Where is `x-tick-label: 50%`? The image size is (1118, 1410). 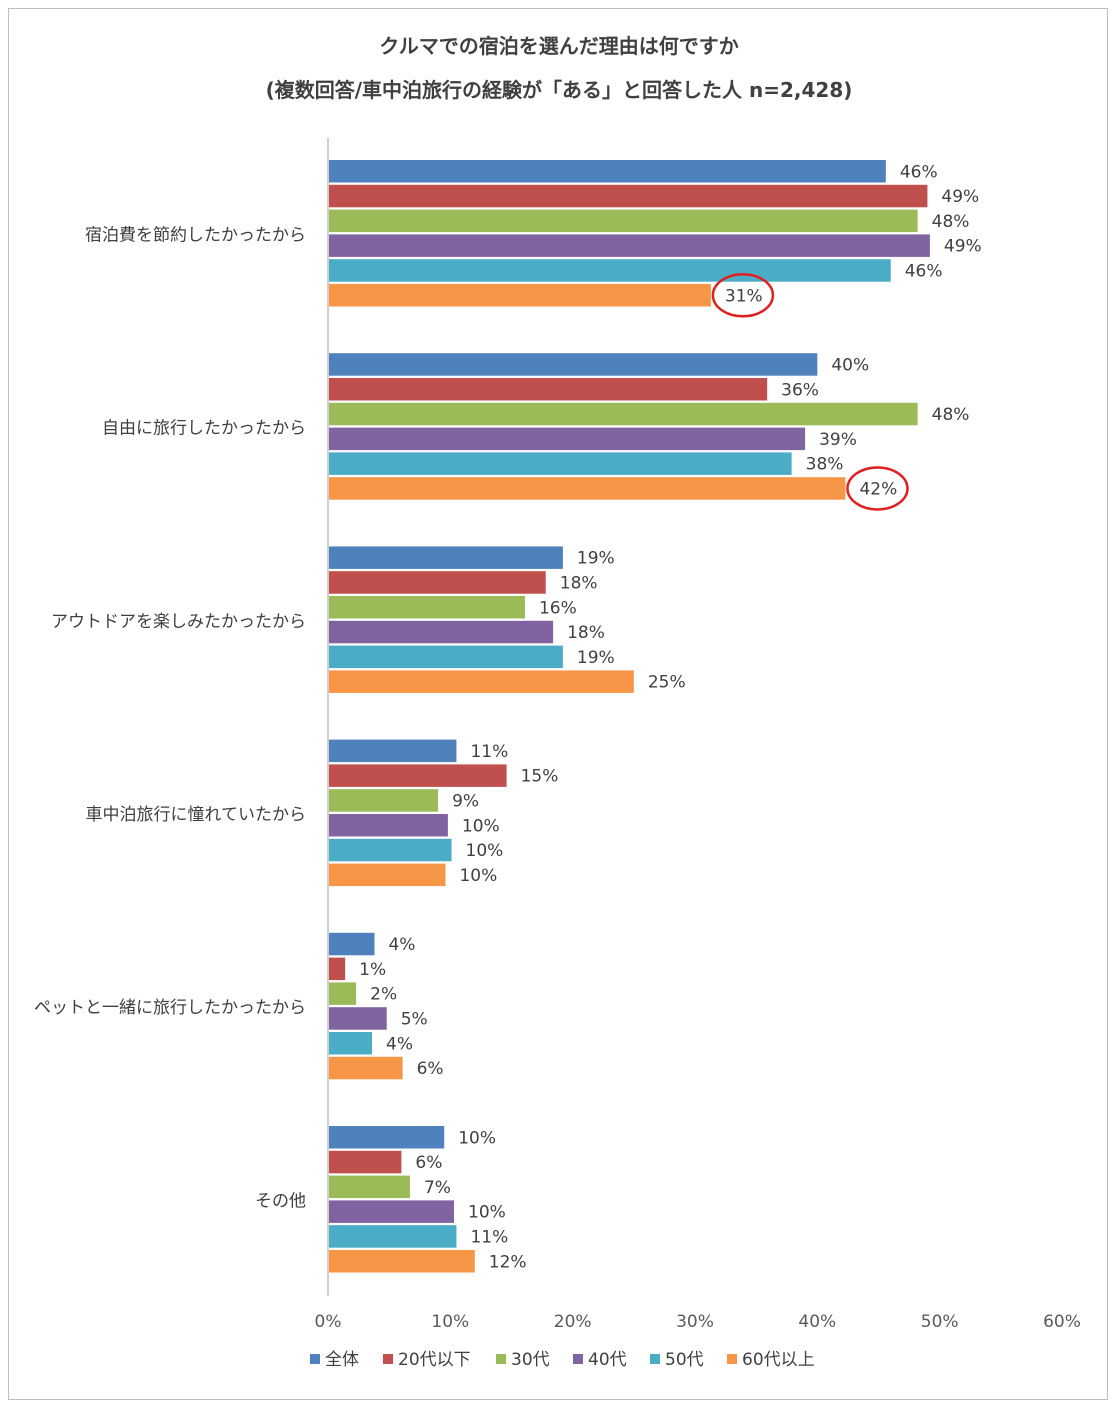
x-tick-label: 50% is located at coordinates (940, 1322).